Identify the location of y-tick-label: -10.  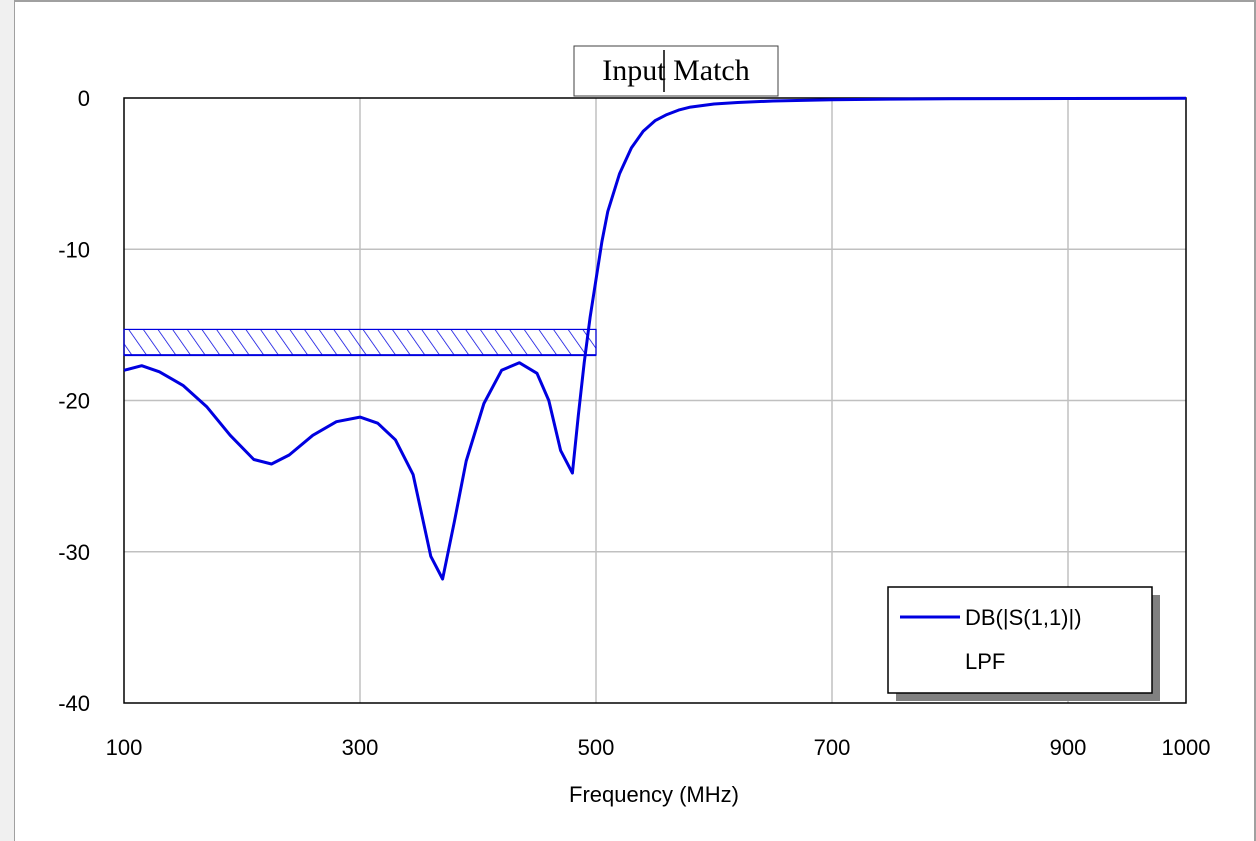
(74, 249).